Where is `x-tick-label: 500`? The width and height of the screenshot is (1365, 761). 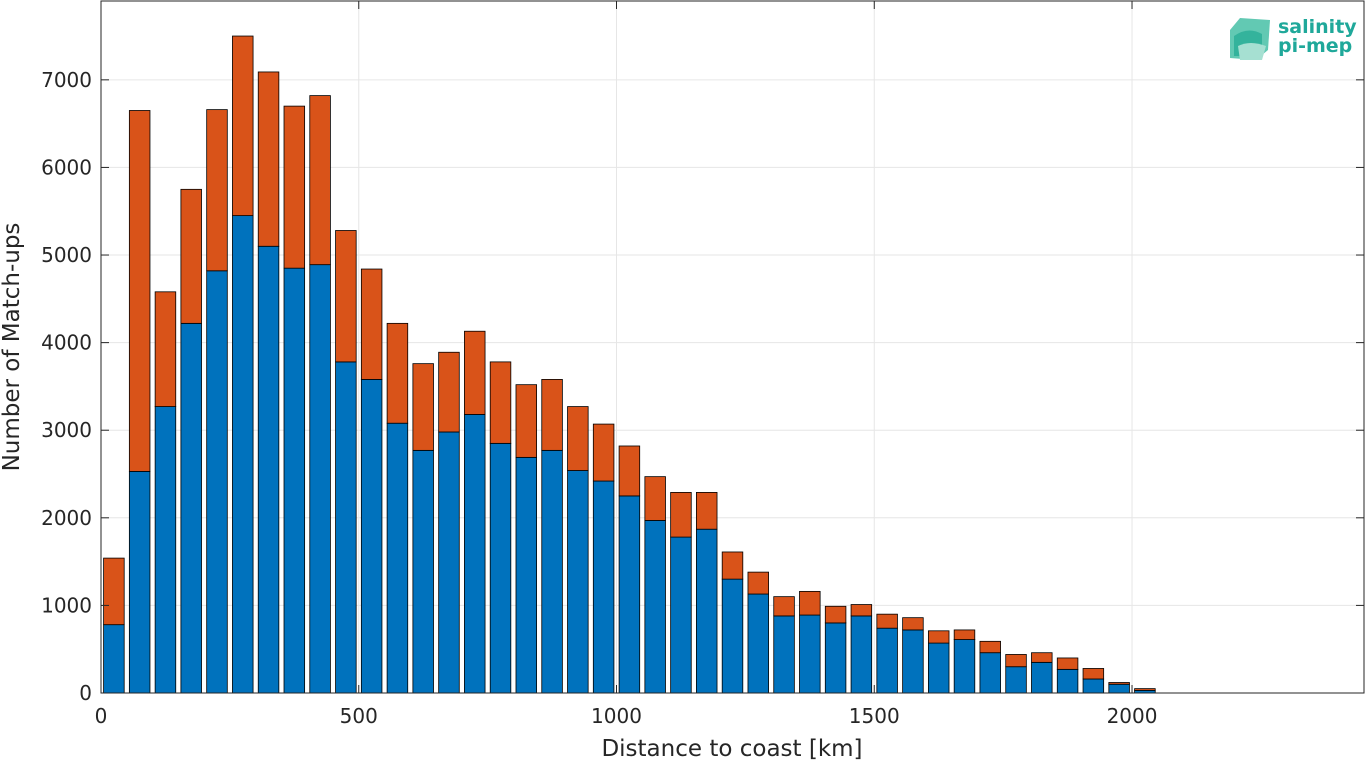
x-tick-label: 500 is located at coordinates (359, 716).